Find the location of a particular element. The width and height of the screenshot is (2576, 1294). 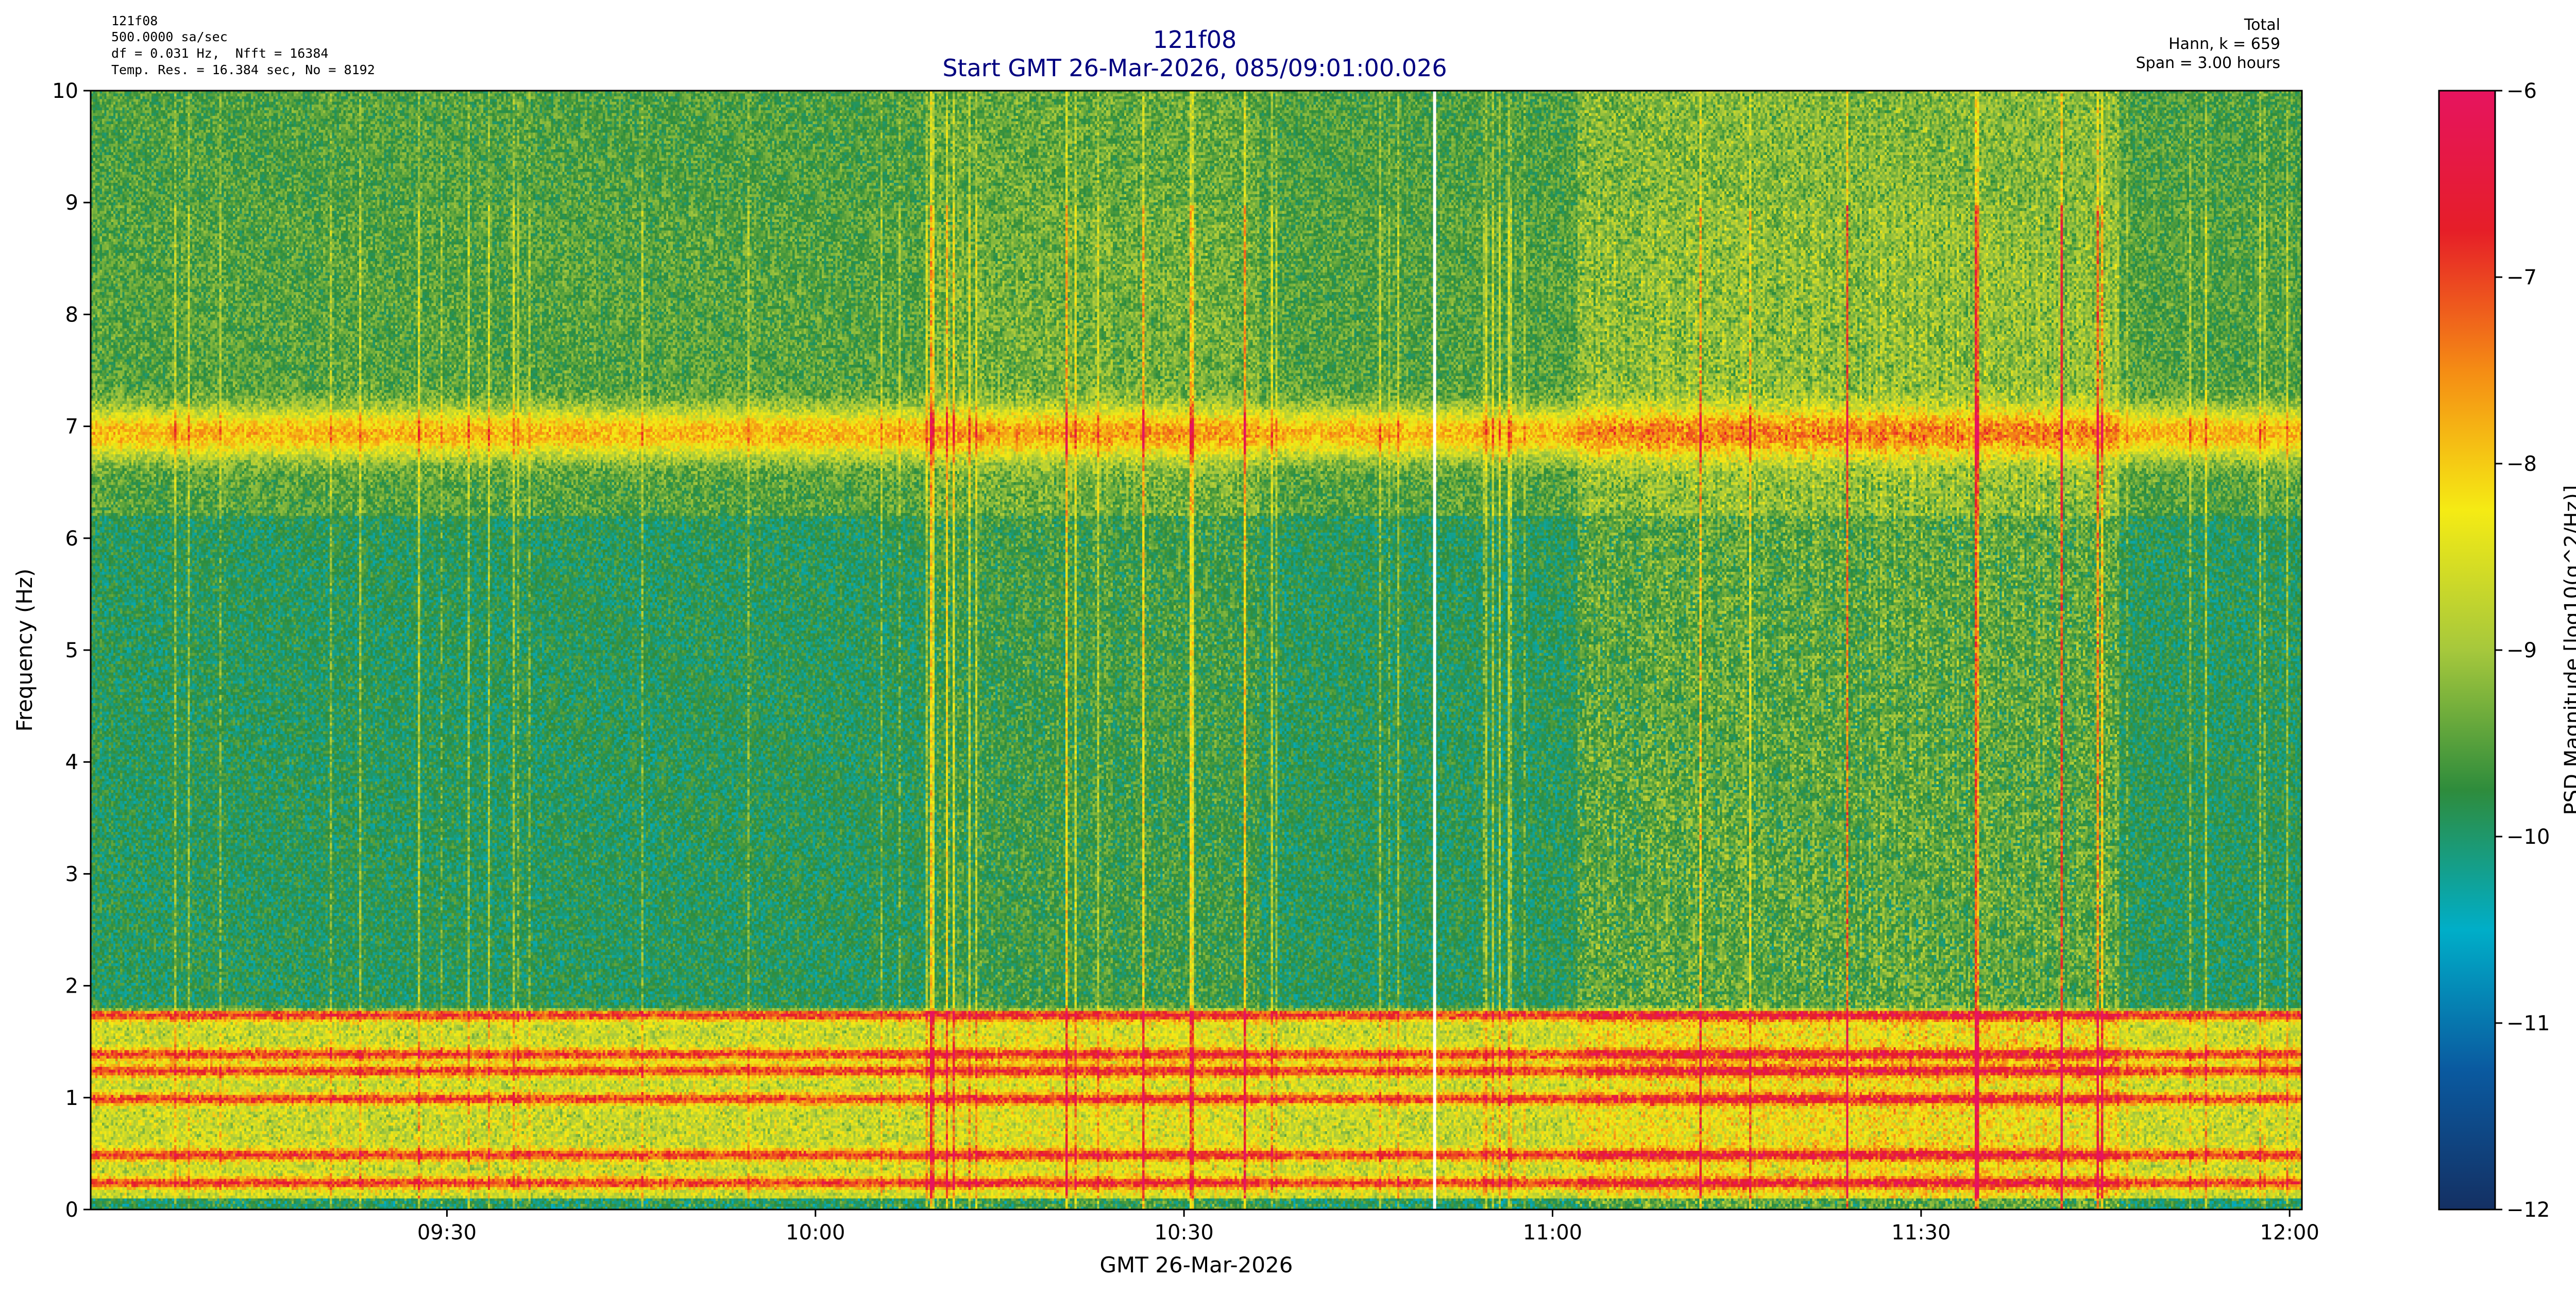

y-axis: 0 1 2 3 4 5 6 7 8 9 10 is located at coordinates (71, 650).